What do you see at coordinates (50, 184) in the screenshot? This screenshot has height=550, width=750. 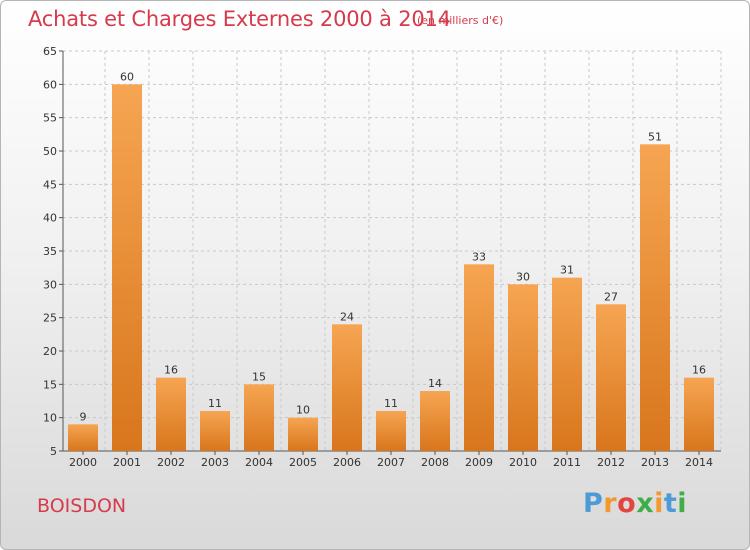 I see `y-tick-label: 45` at bounding box center [50, 184].